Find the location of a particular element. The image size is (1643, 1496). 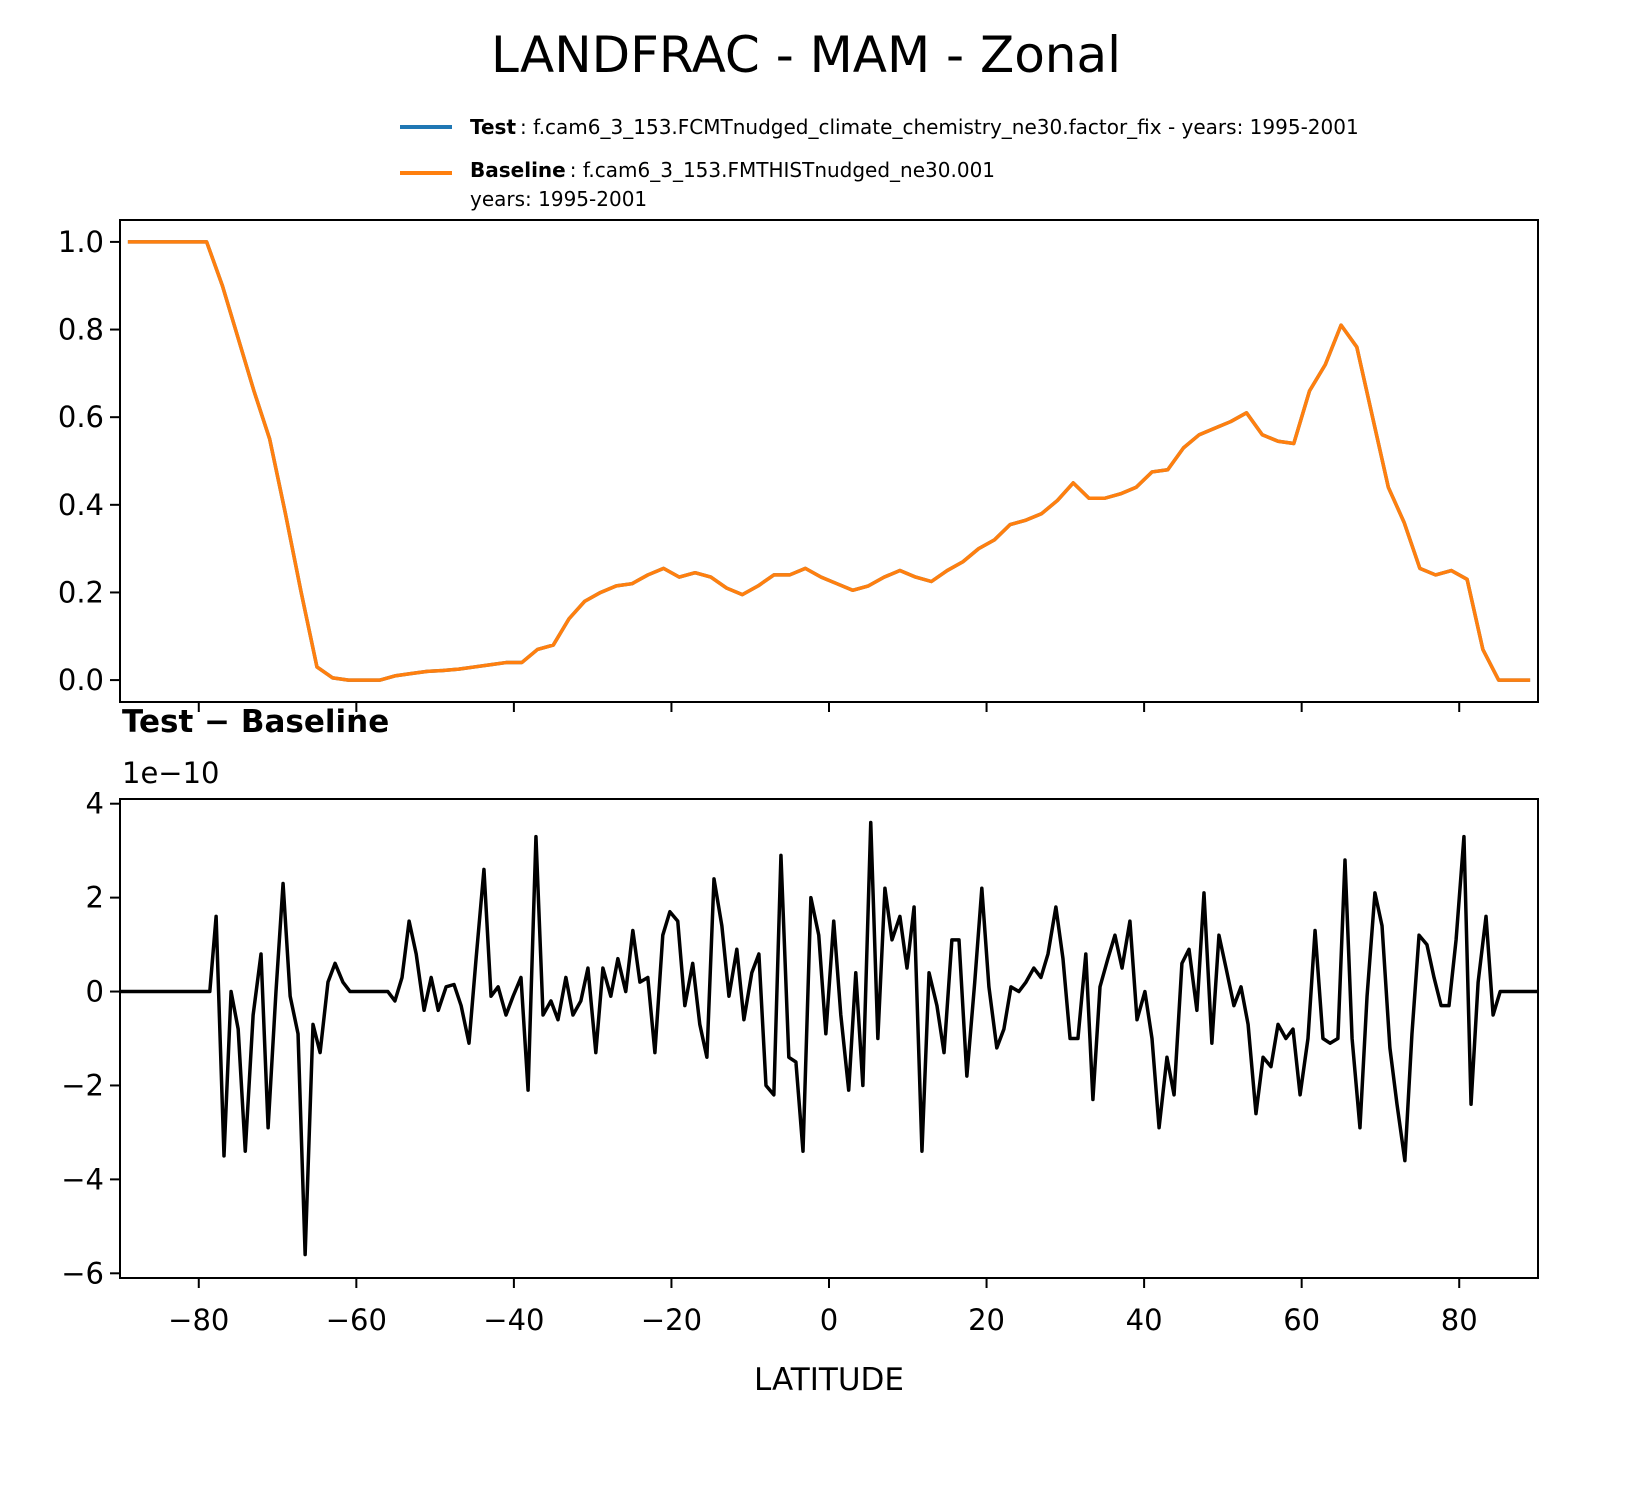

y-tick-label: 1.0 is located at coordinates (81, 242).